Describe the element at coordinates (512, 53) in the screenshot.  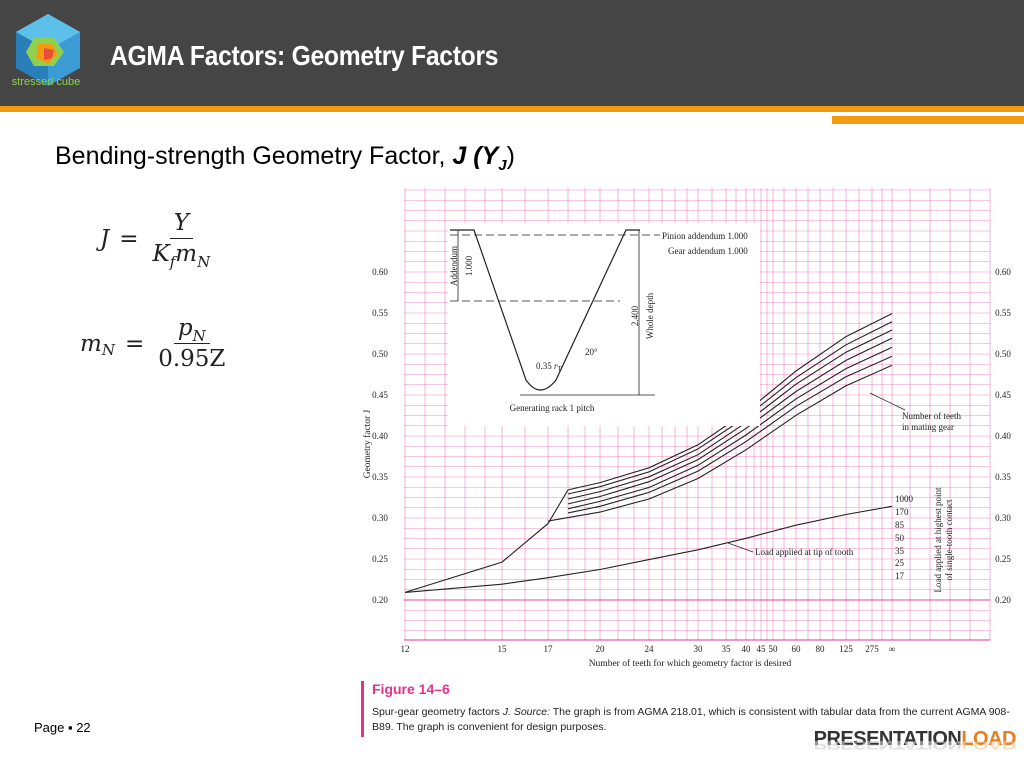
I see `header-bar` at that location.